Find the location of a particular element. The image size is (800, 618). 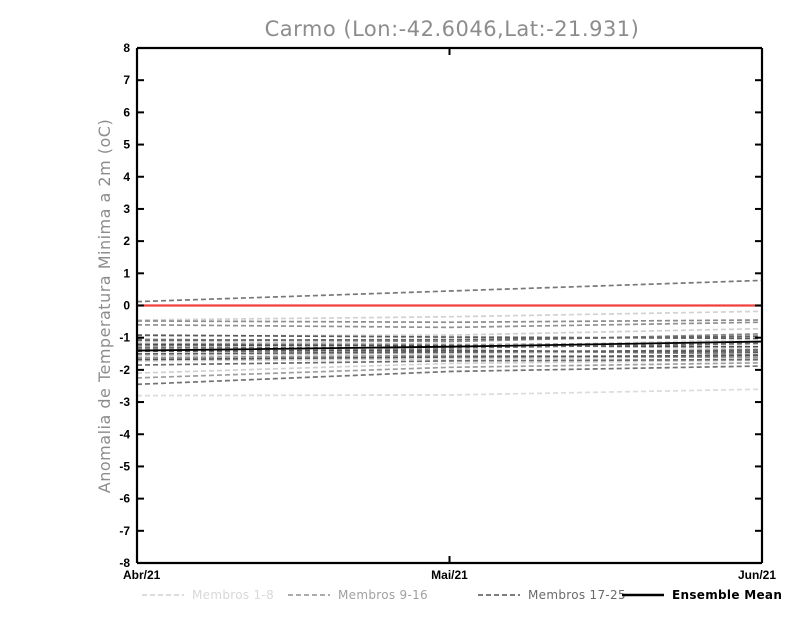

y-tick-label: 8 is located at coordinates (126, 48).